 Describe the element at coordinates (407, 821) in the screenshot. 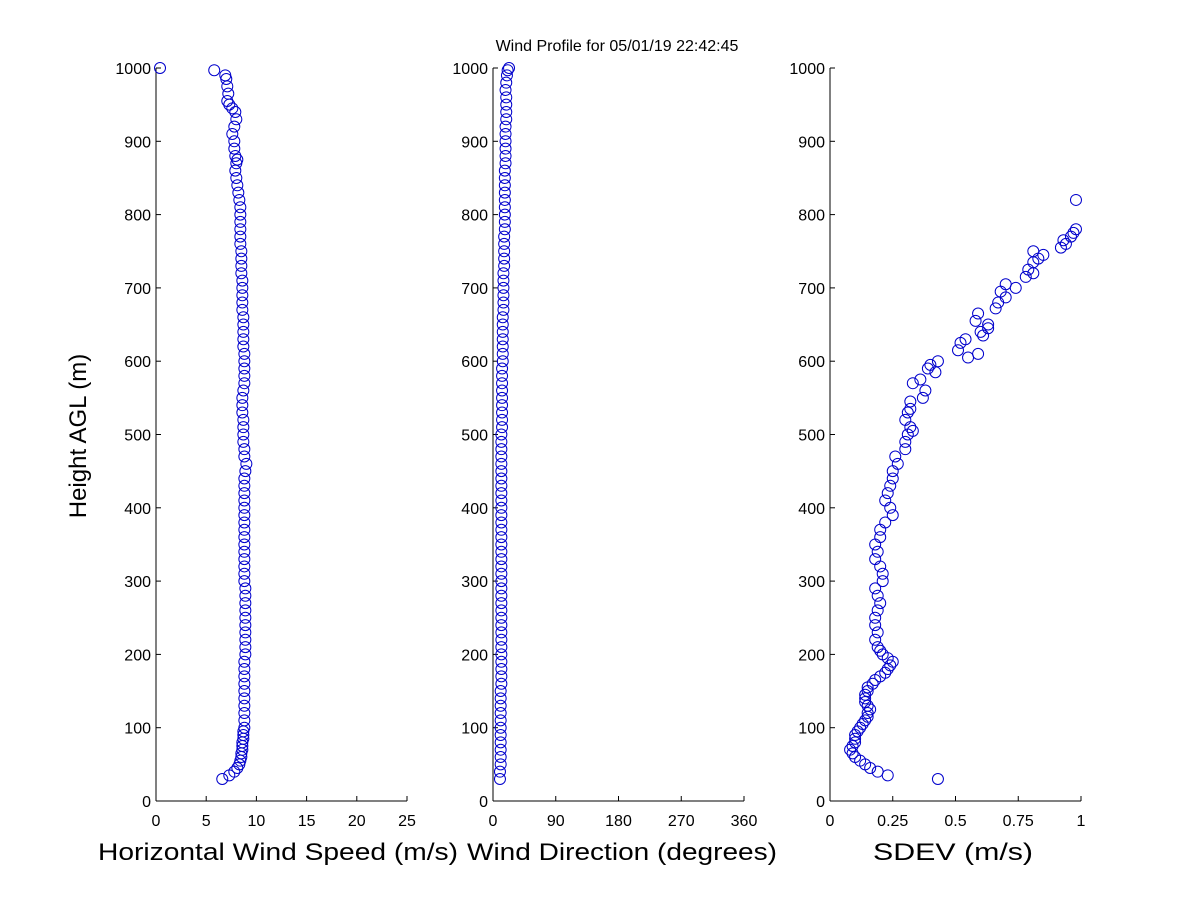

I see `speed-x-tick-label: 25` at that location.